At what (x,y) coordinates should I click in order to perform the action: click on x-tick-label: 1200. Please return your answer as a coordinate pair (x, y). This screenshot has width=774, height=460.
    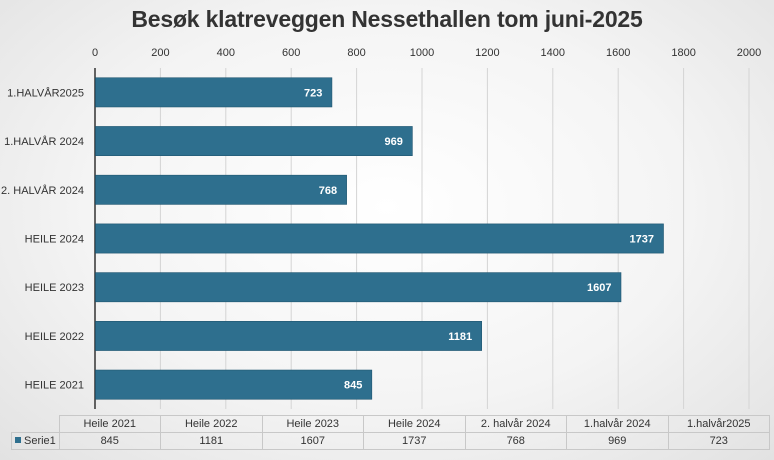
    Looking at the image, I should click on (487, 53).